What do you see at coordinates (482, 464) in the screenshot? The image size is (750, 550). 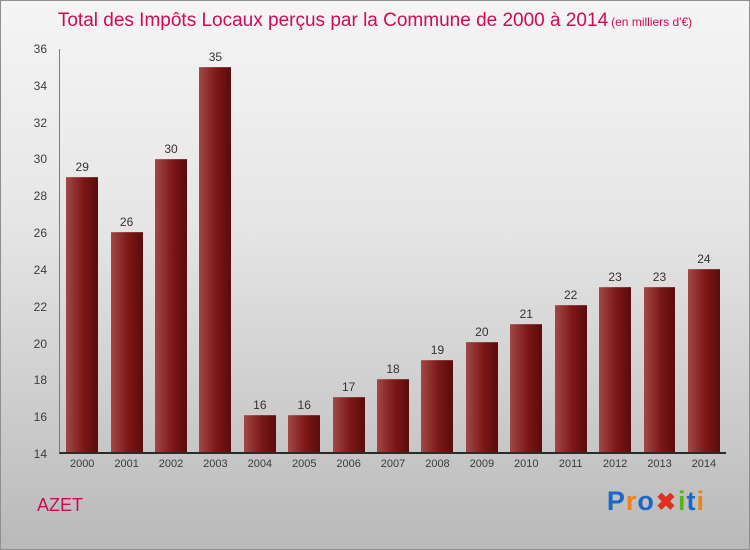 I see `x-tick-label: 2009` at bounding box center [482, 464].